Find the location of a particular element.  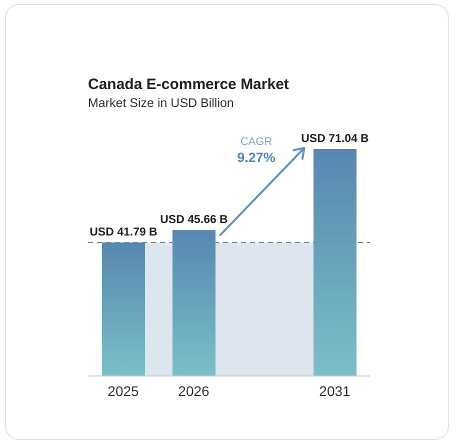

data-label: USD 41.79 B is located at coordinates (124, 232).